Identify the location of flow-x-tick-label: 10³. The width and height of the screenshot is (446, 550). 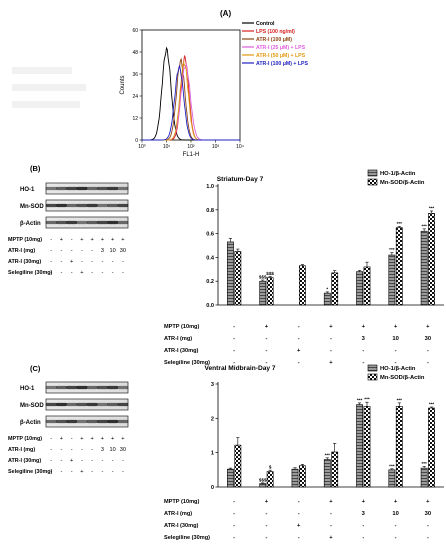
(216, 147).